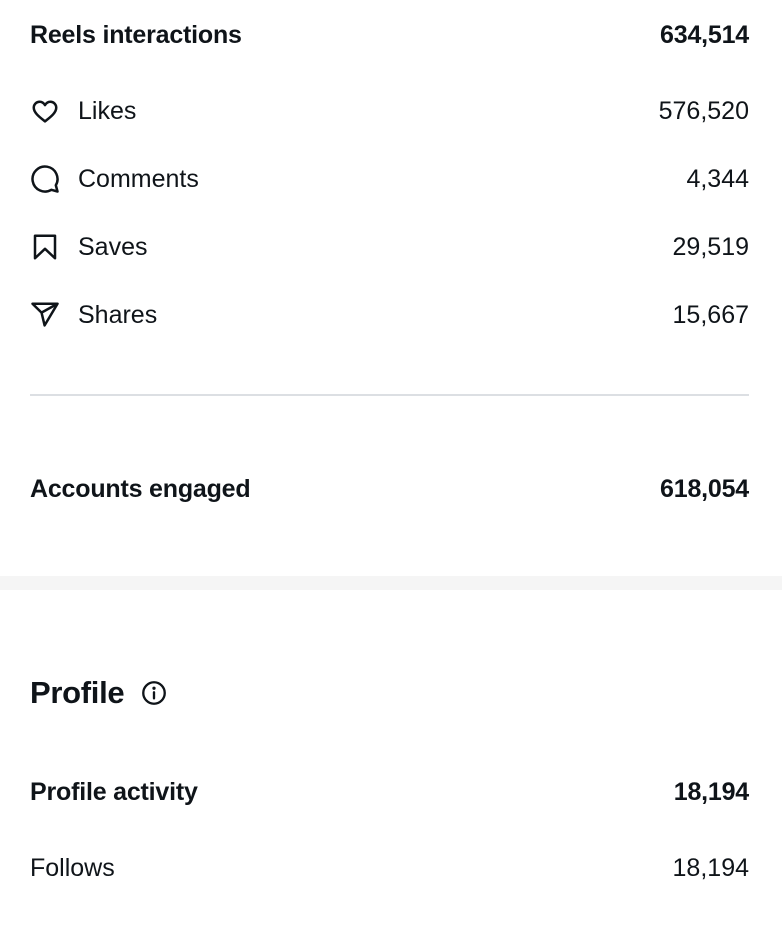 This screenshot has width=782, height=932. Describe the element at coordinates (711, 791) in the screenshot. I see `profile-activity-value: 18,194` at that location.